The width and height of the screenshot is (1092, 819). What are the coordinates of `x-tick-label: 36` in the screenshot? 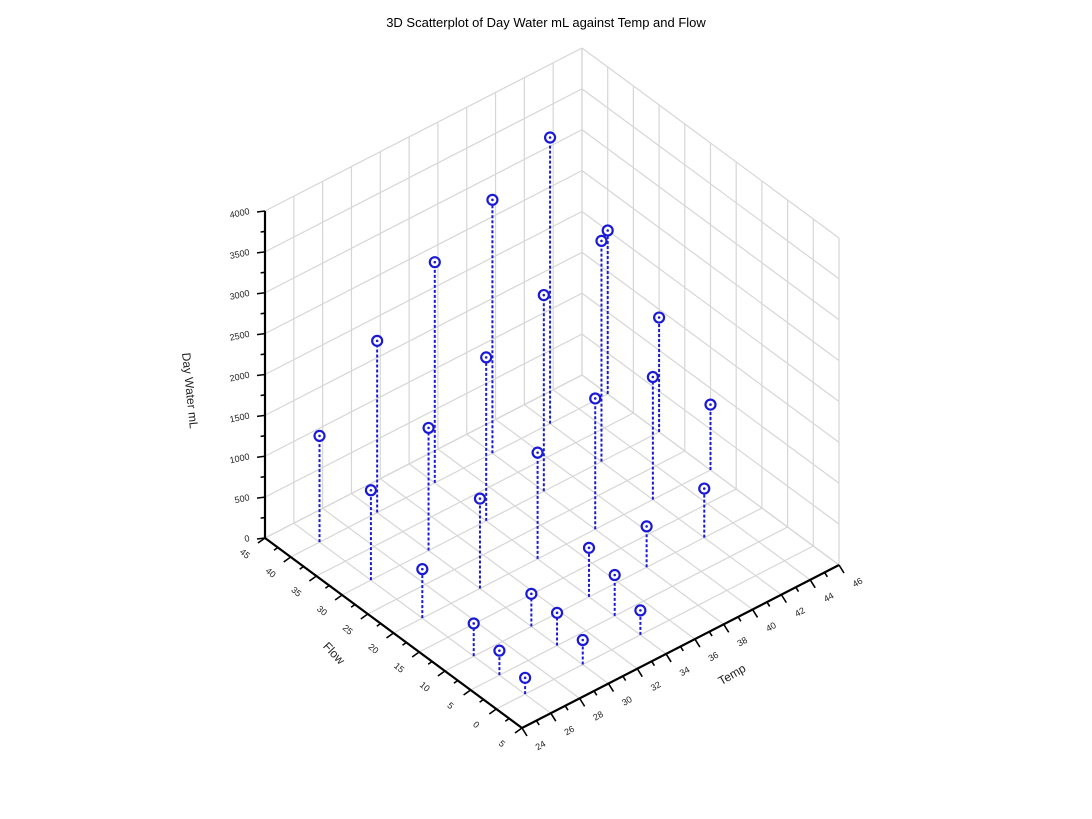 It's located at (714, 657).